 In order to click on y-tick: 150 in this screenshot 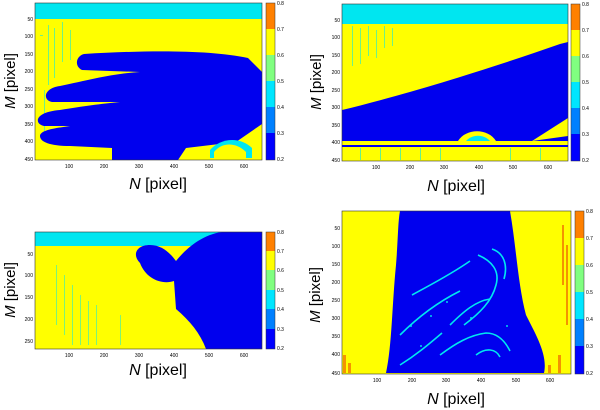, I will do `click(336, 265)`.